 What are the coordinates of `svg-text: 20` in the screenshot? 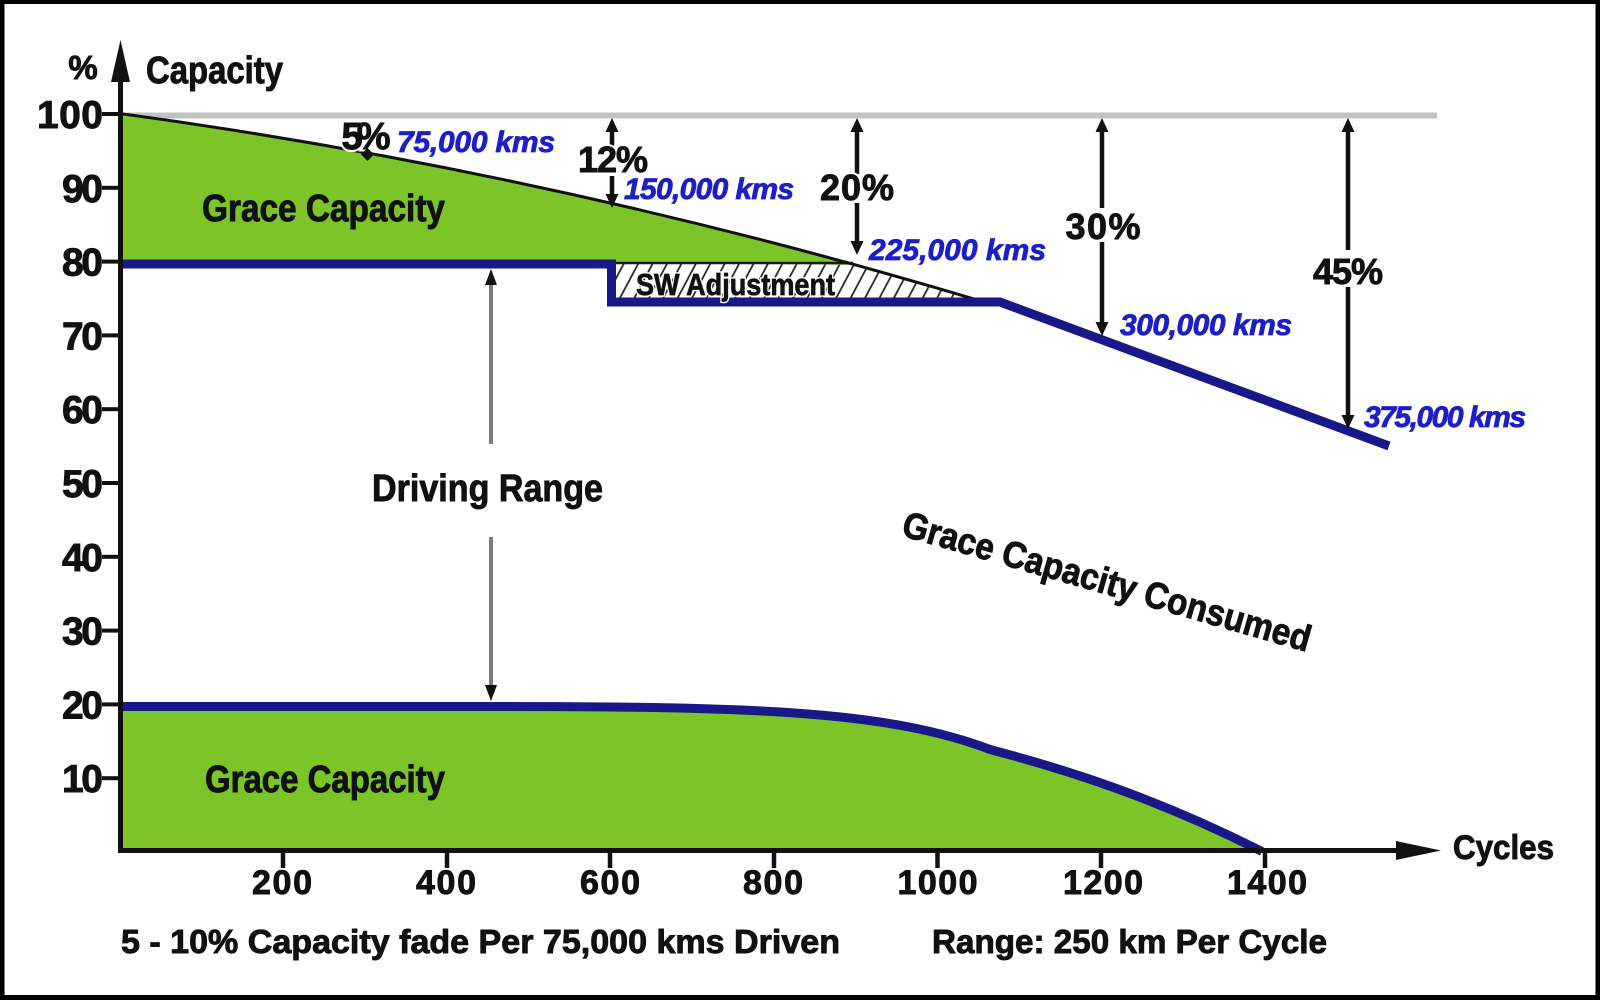 It's located at (82, 705).